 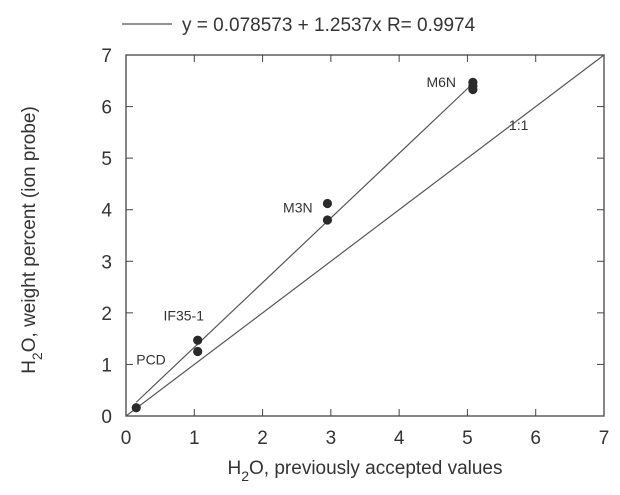 I want to click on y-tick-label: 0, so click(x=106, y=417).